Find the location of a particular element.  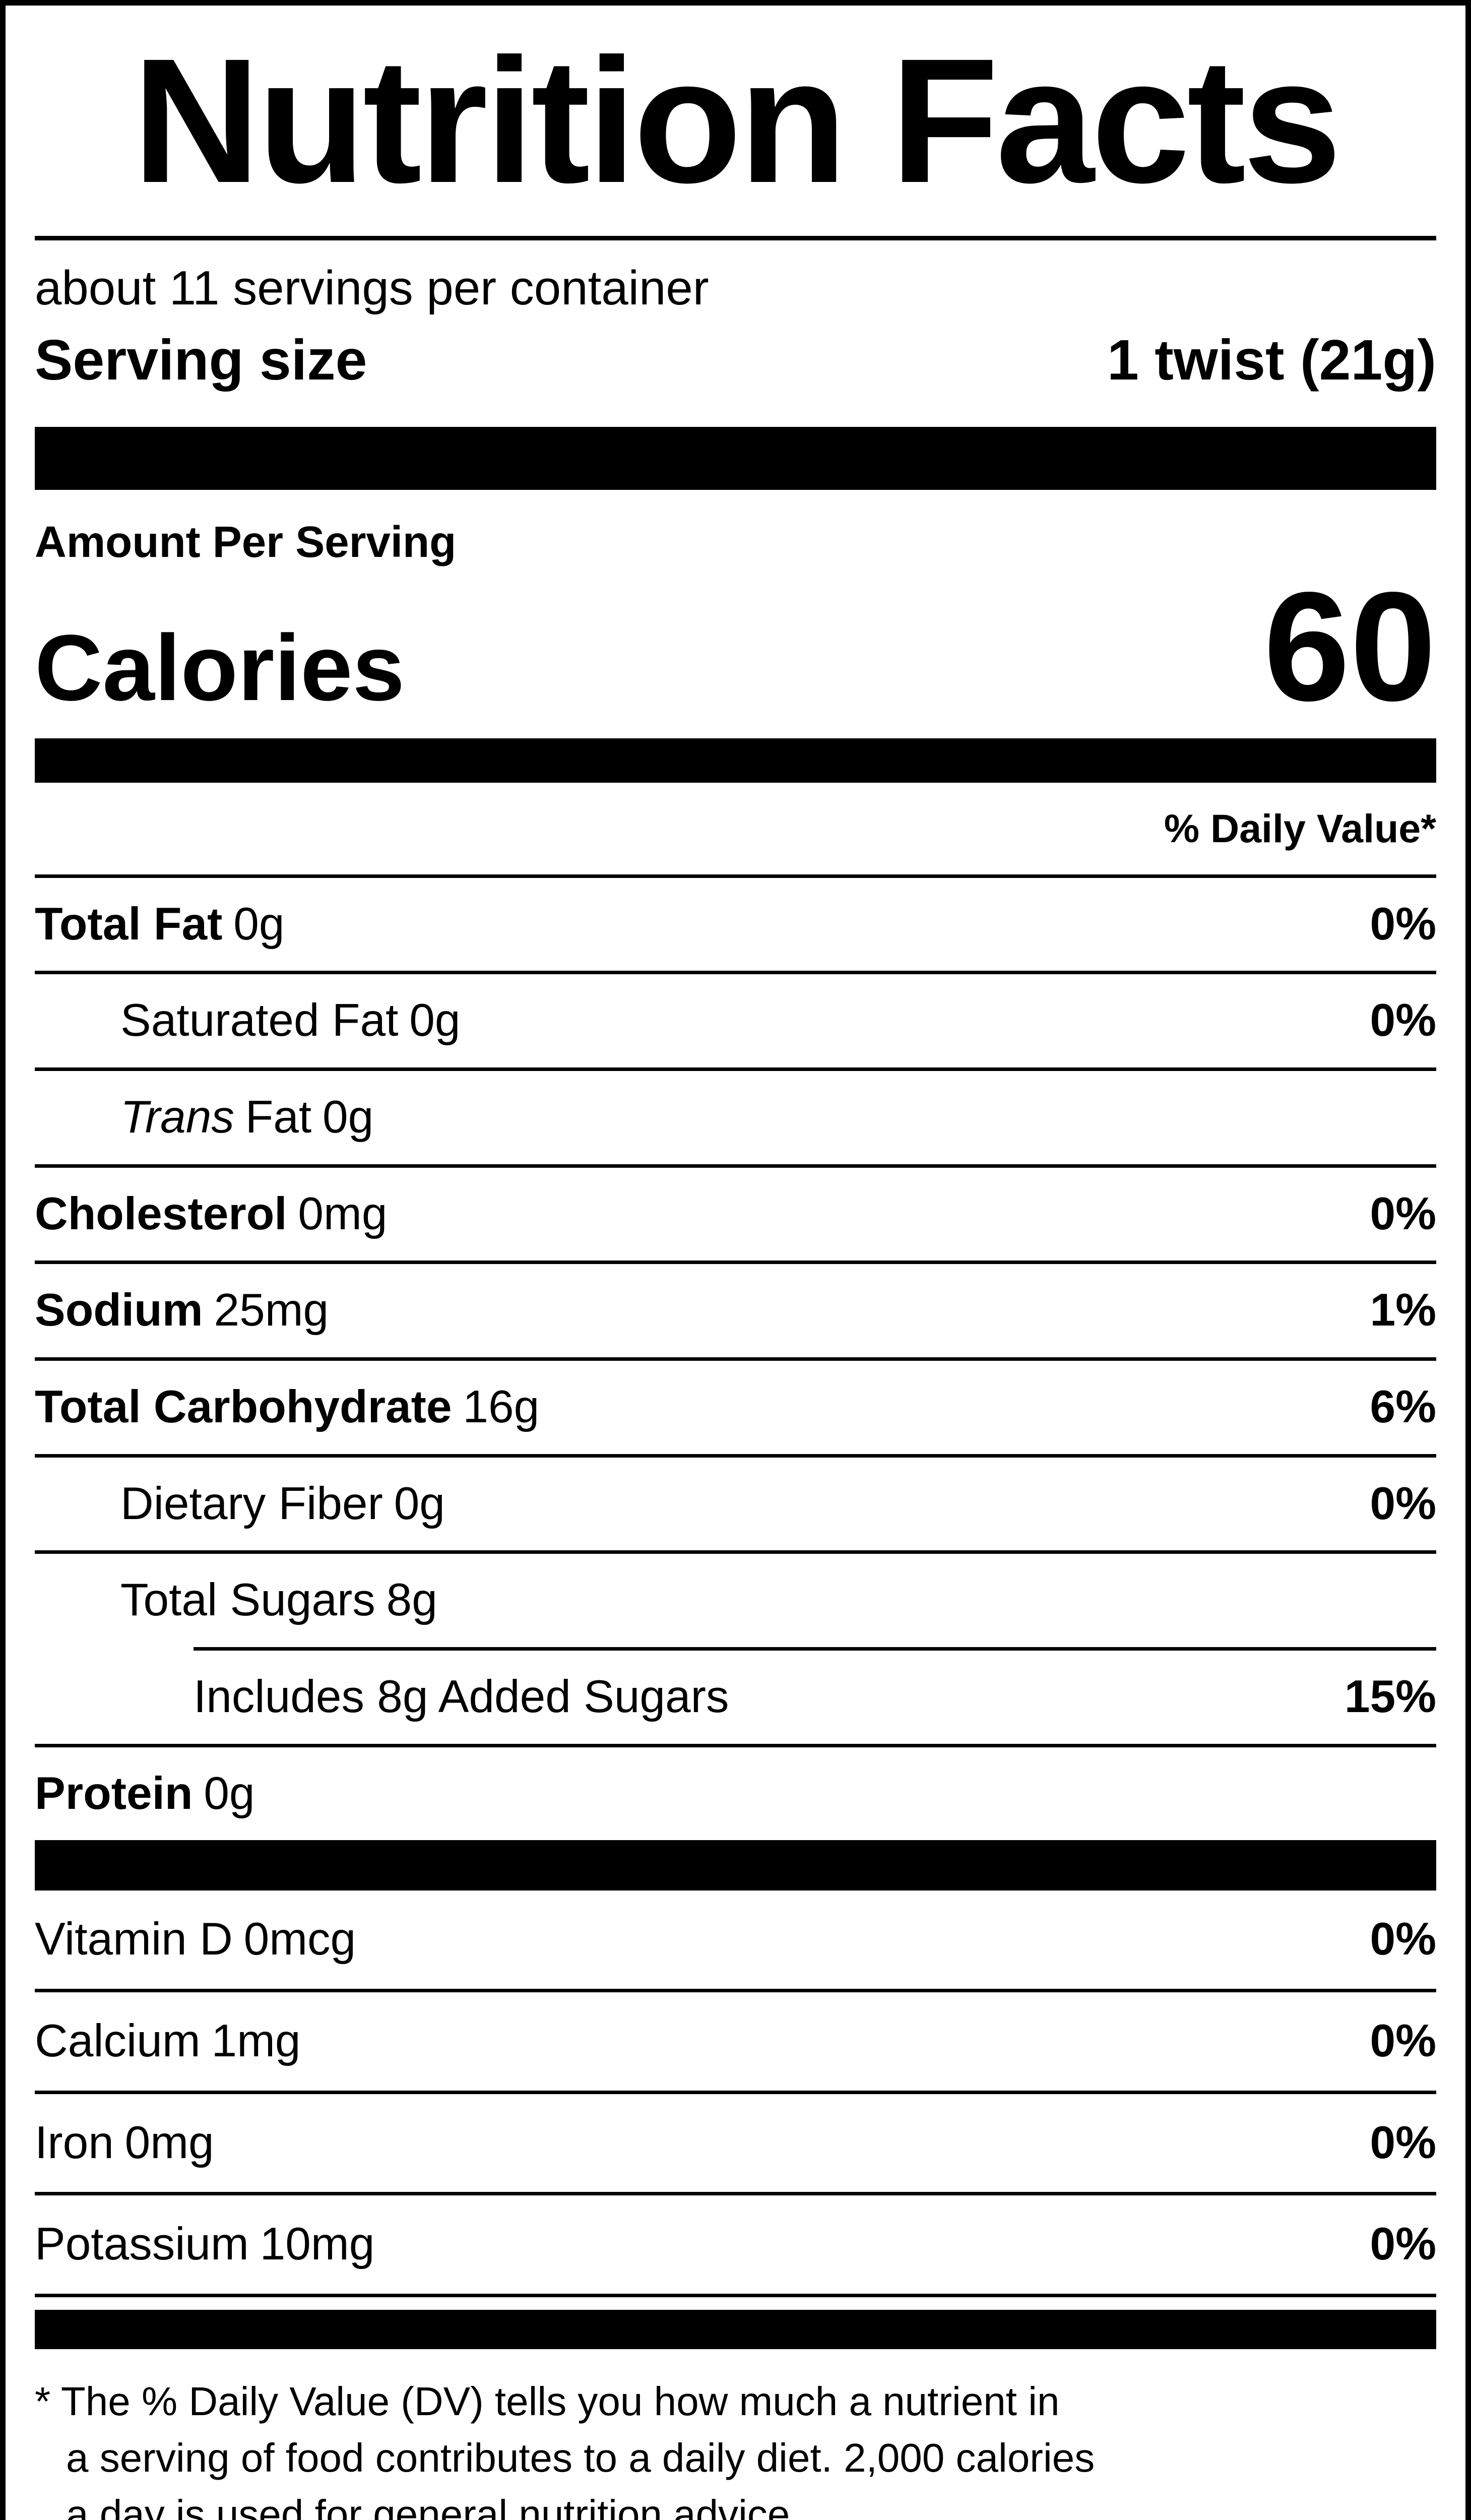

nutrient-row: Total Carbohydrate 16g 6% is located at coordinates (735, 1405).